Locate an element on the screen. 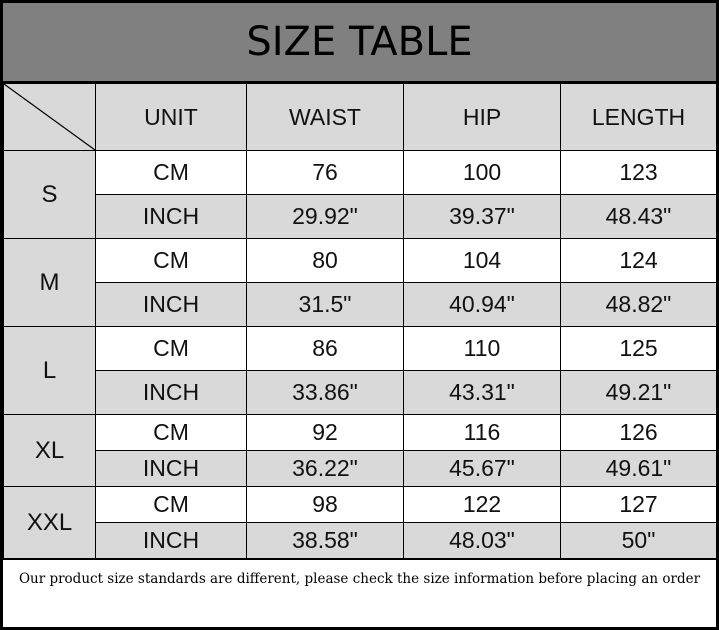 This screenshot has width=719, height=630. table-row: S CM 76 100 123 is located at coordinates (359, 194).